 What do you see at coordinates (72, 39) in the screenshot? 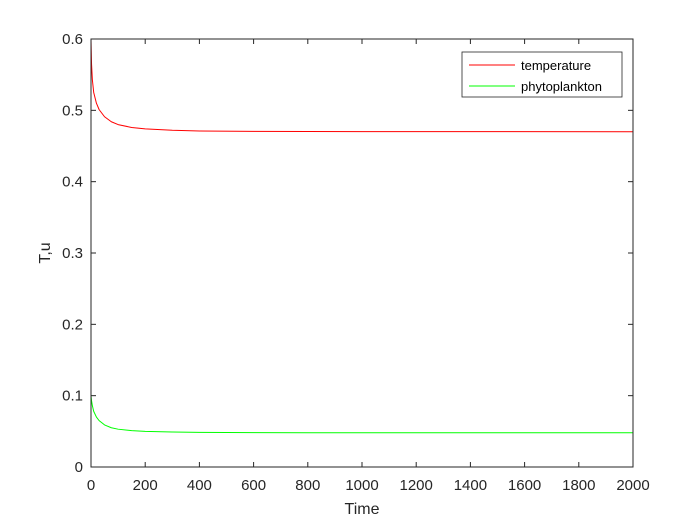
I see `y-tick-label: 0.6` at bounding box center [72, 39].